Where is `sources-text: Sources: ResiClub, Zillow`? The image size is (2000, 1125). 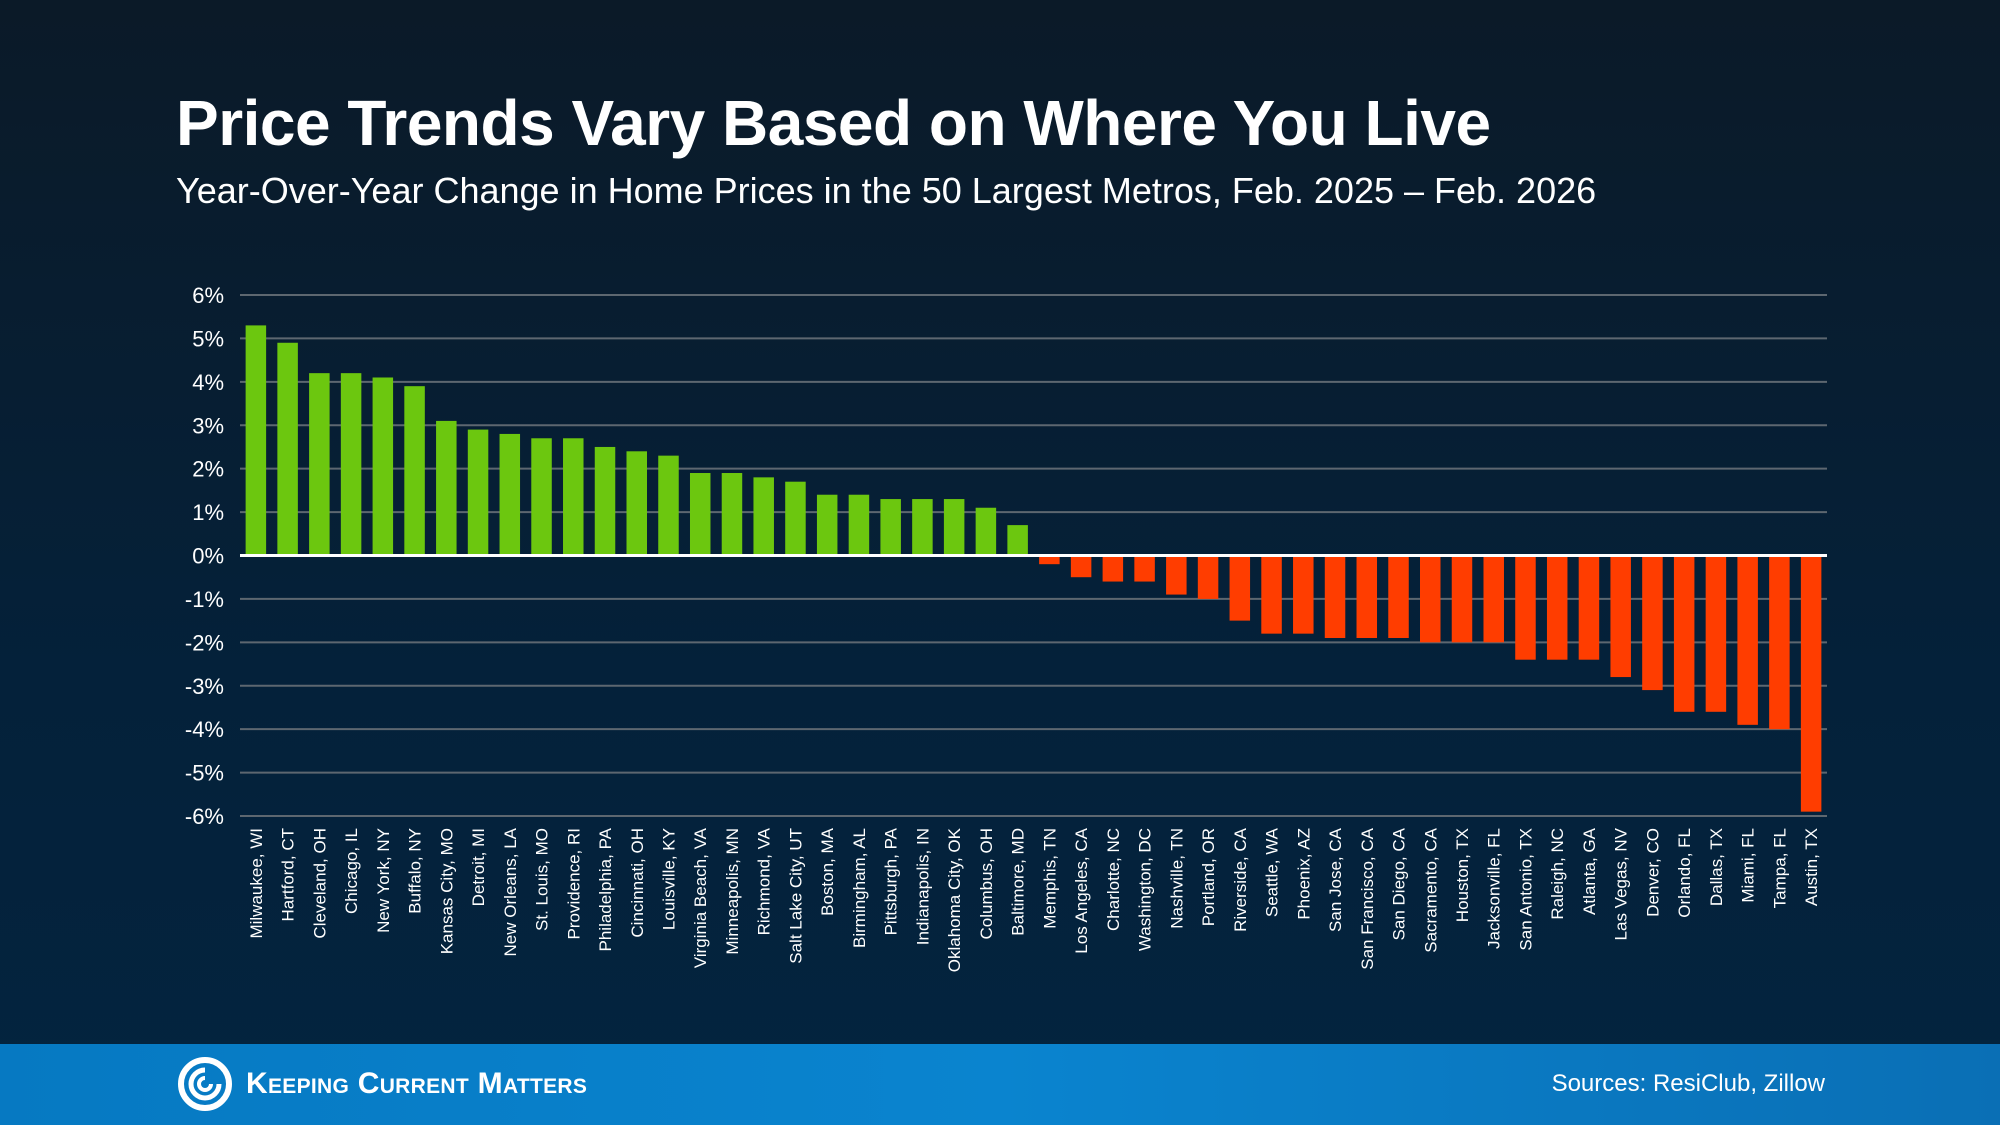
sources-text: Sources: ResiClub, Zillow is located at coordinates (1688, 1083).